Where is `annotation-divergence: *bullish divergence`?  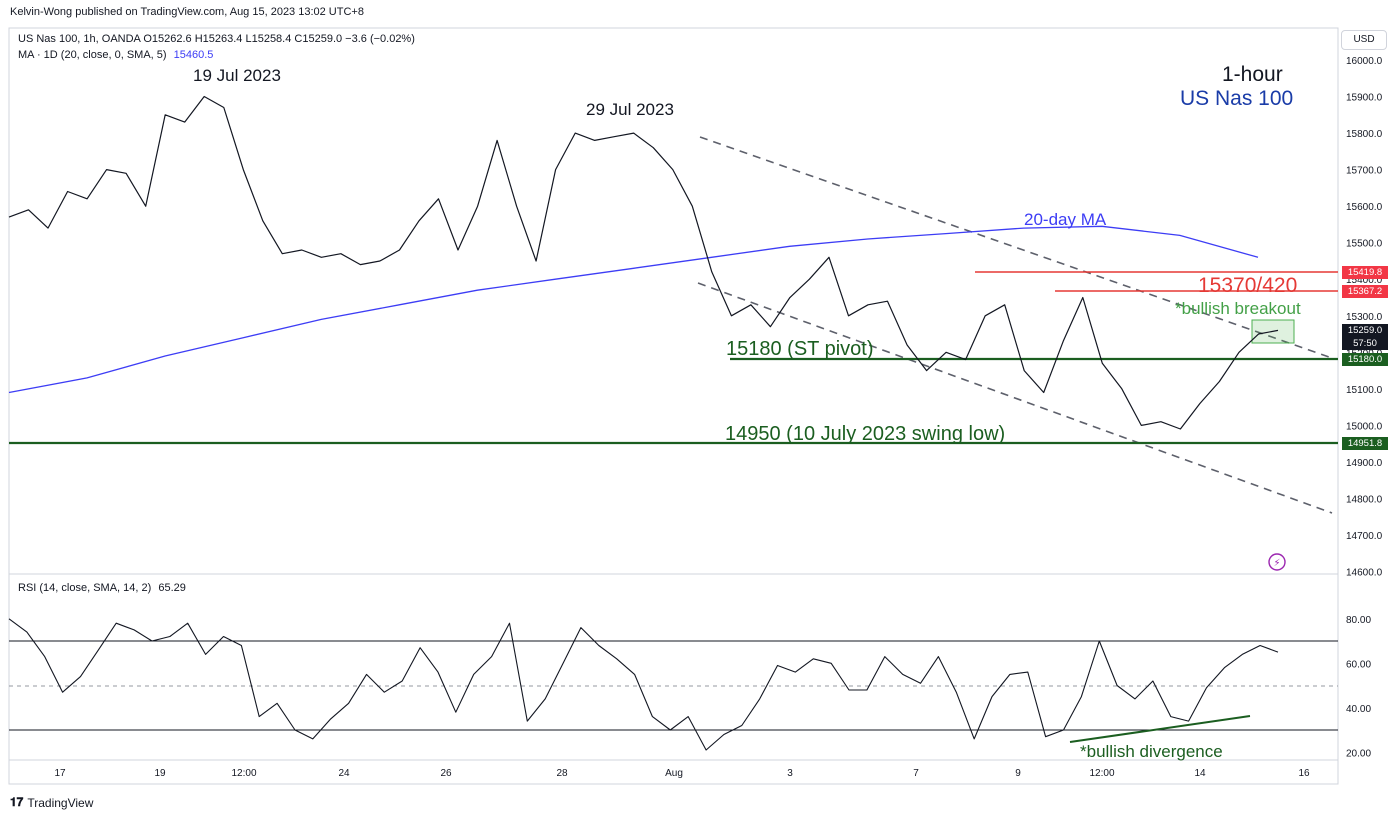 annotation-divergence: *bullish divergence is located at coordinates (1151, 751).